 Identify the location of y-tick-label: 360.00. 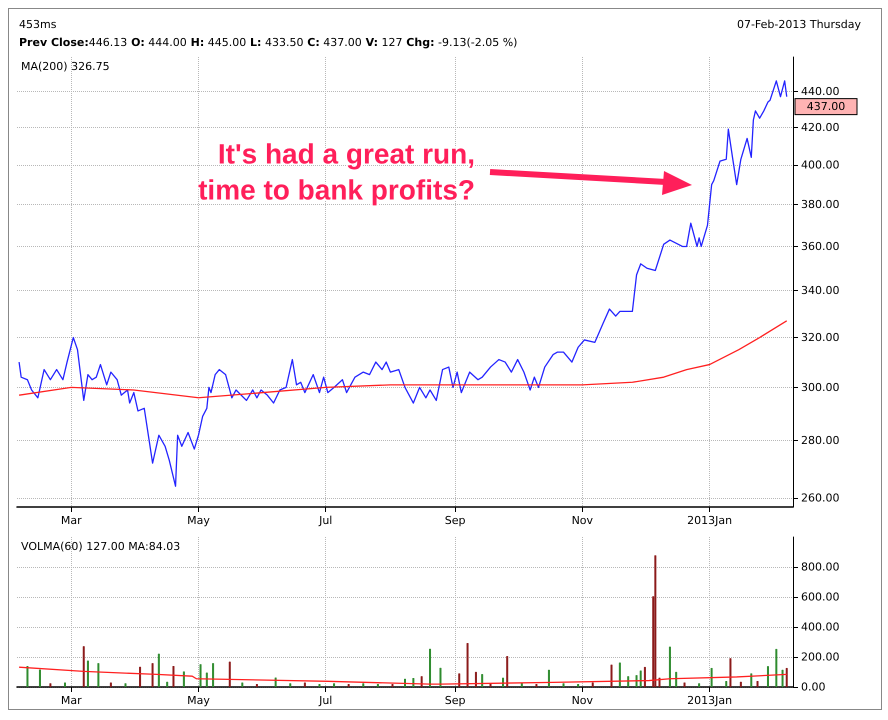
(820, 246).